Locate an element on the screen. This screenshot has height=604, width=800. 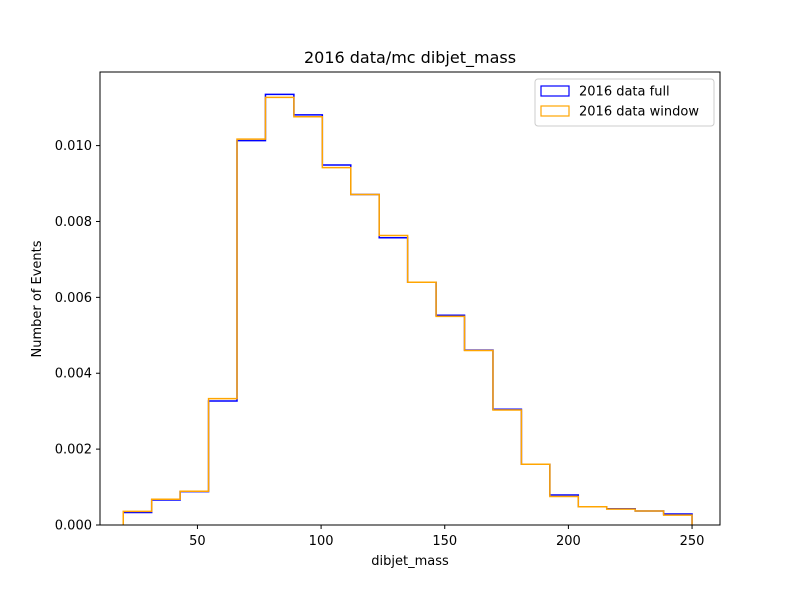
x-tick-label: 100 is located at coordinates (321, 541).